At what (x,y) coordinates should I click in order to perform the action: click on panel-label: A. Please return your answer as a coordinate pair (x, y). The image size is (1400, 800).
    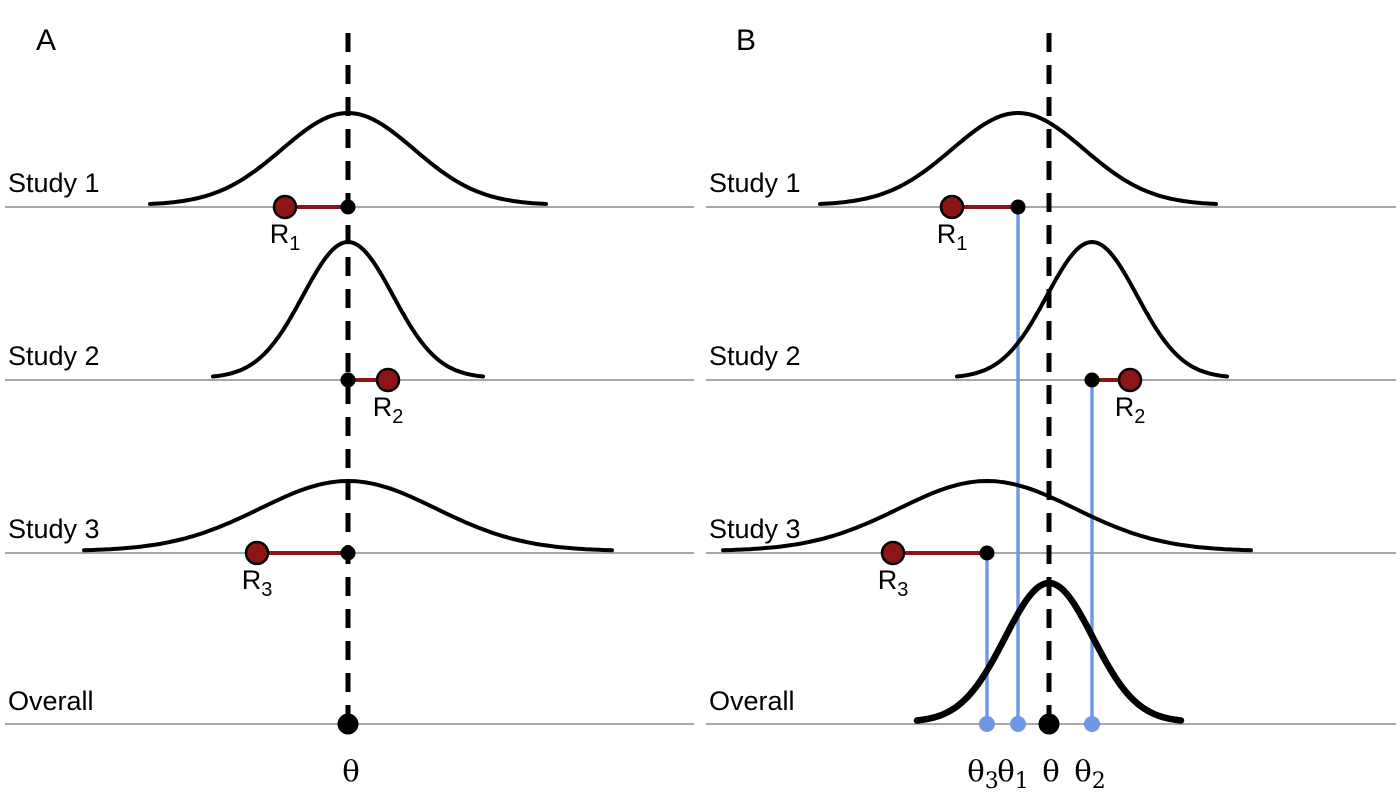
    Looking at the image, I should click on (46, 40).